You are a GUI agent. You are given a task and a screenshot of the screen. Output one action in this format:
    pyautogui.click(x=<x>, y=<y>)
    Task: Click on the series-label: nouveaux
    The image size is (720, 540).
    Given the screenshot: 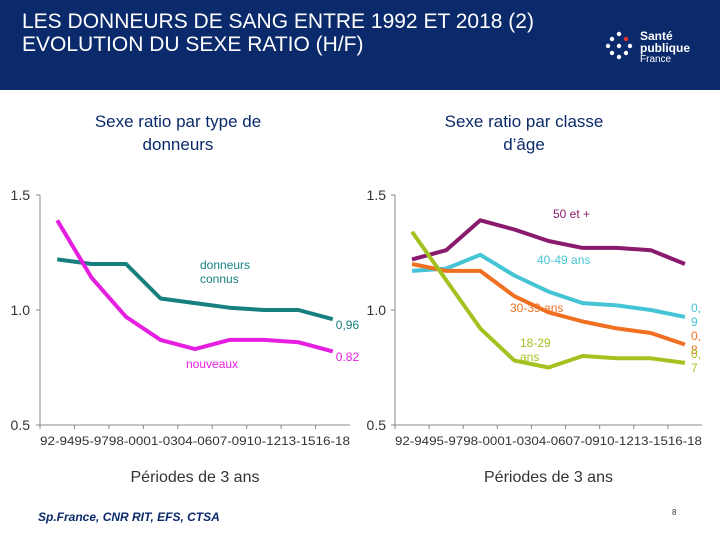 What is the action you would take?
    pyautogui.click(x=212, y=364)
    